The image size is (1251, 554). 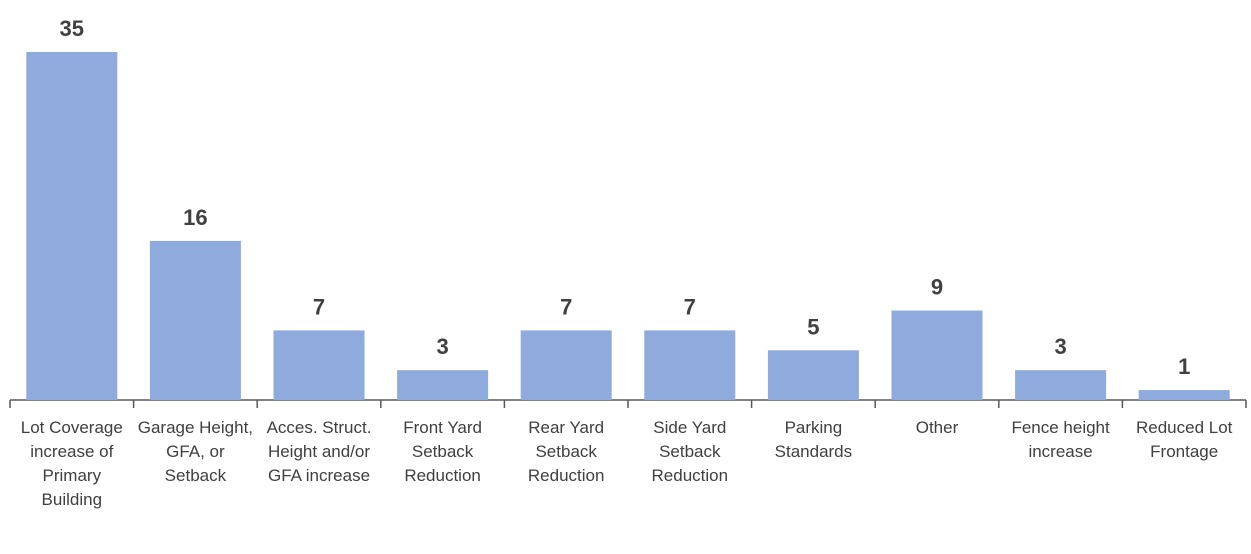 What do you see at coordinates (1184, 439) in the screenshot?
I see `x-tick-label: Reduced Lot Frontage` at bounding box center [1184, 439].